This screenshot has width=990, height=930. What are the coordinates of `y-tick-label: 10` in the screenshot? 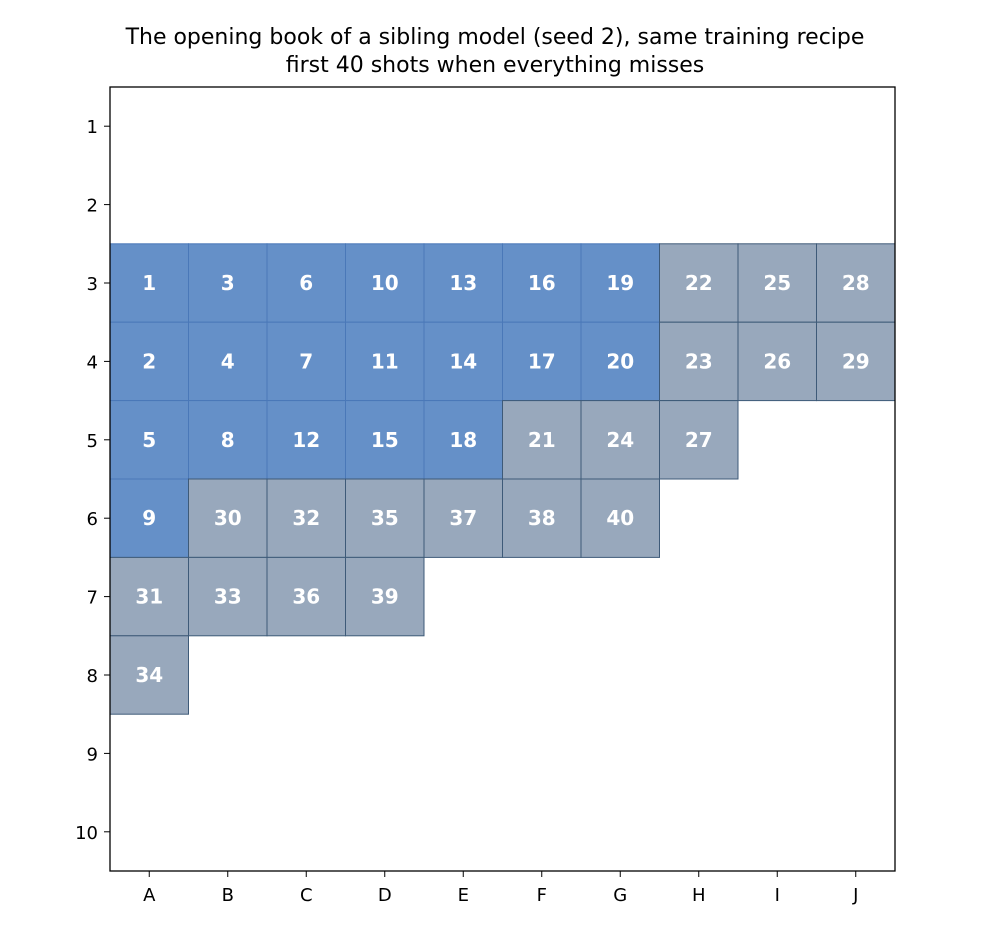 It's located at (86, 833).